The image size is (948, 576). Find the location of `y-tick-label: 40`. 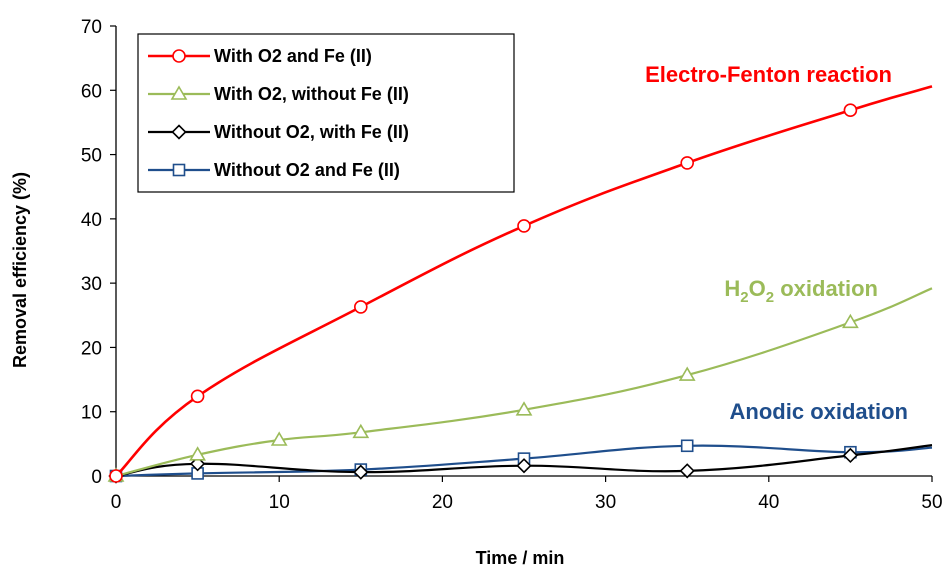

y-tick-label: 40 is located at coordinates (91, 220).